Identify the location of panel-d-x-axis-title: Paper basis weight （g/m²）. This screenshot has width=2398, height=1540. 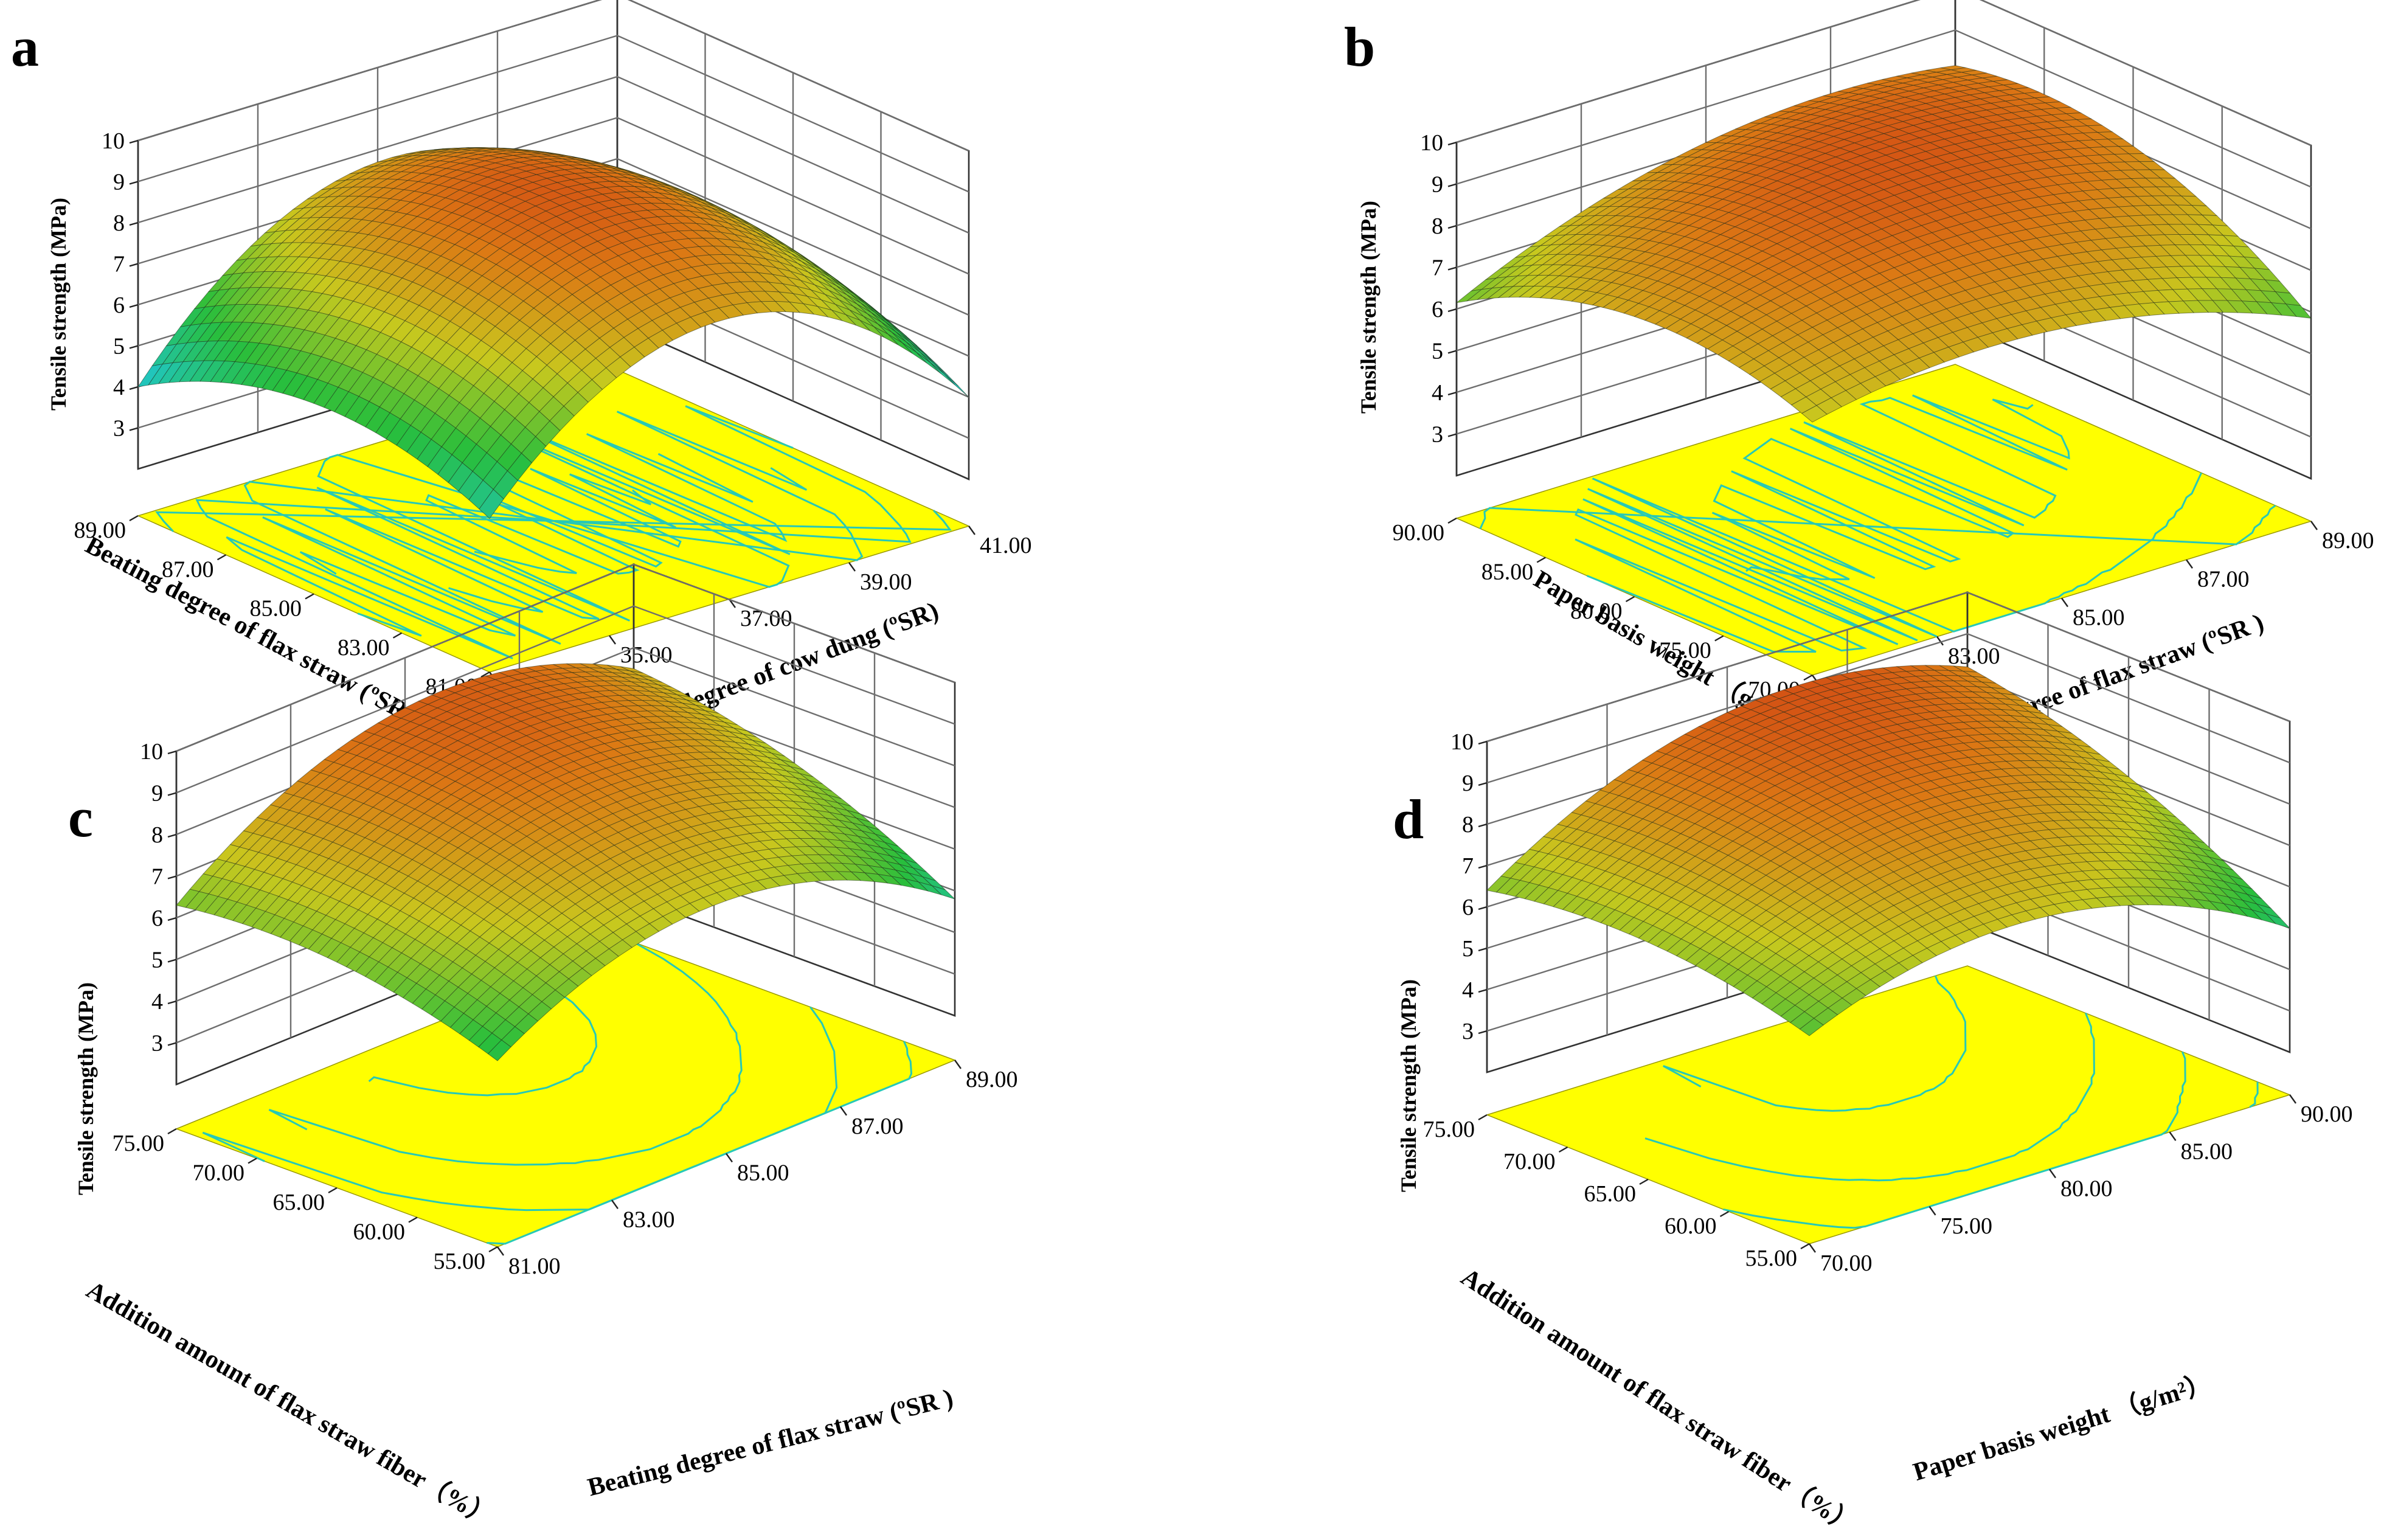
(2062, 1427).